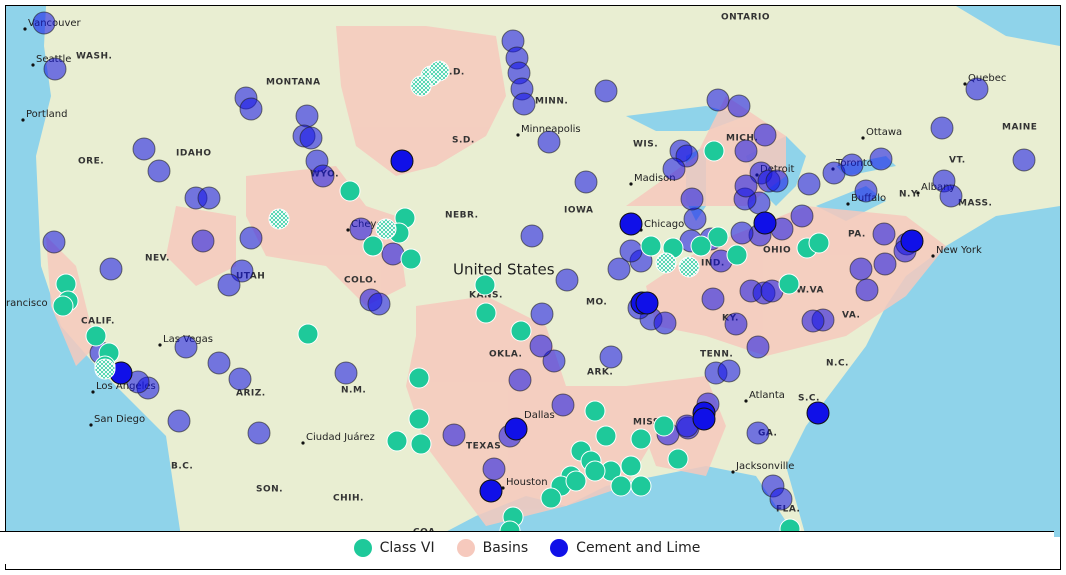 The width and height of the screenshot is (1066, 575). What do you see at coordinates (600, 373) in the screenshot?
I see `region-label: ARK.` at bounding box center [600, 373].